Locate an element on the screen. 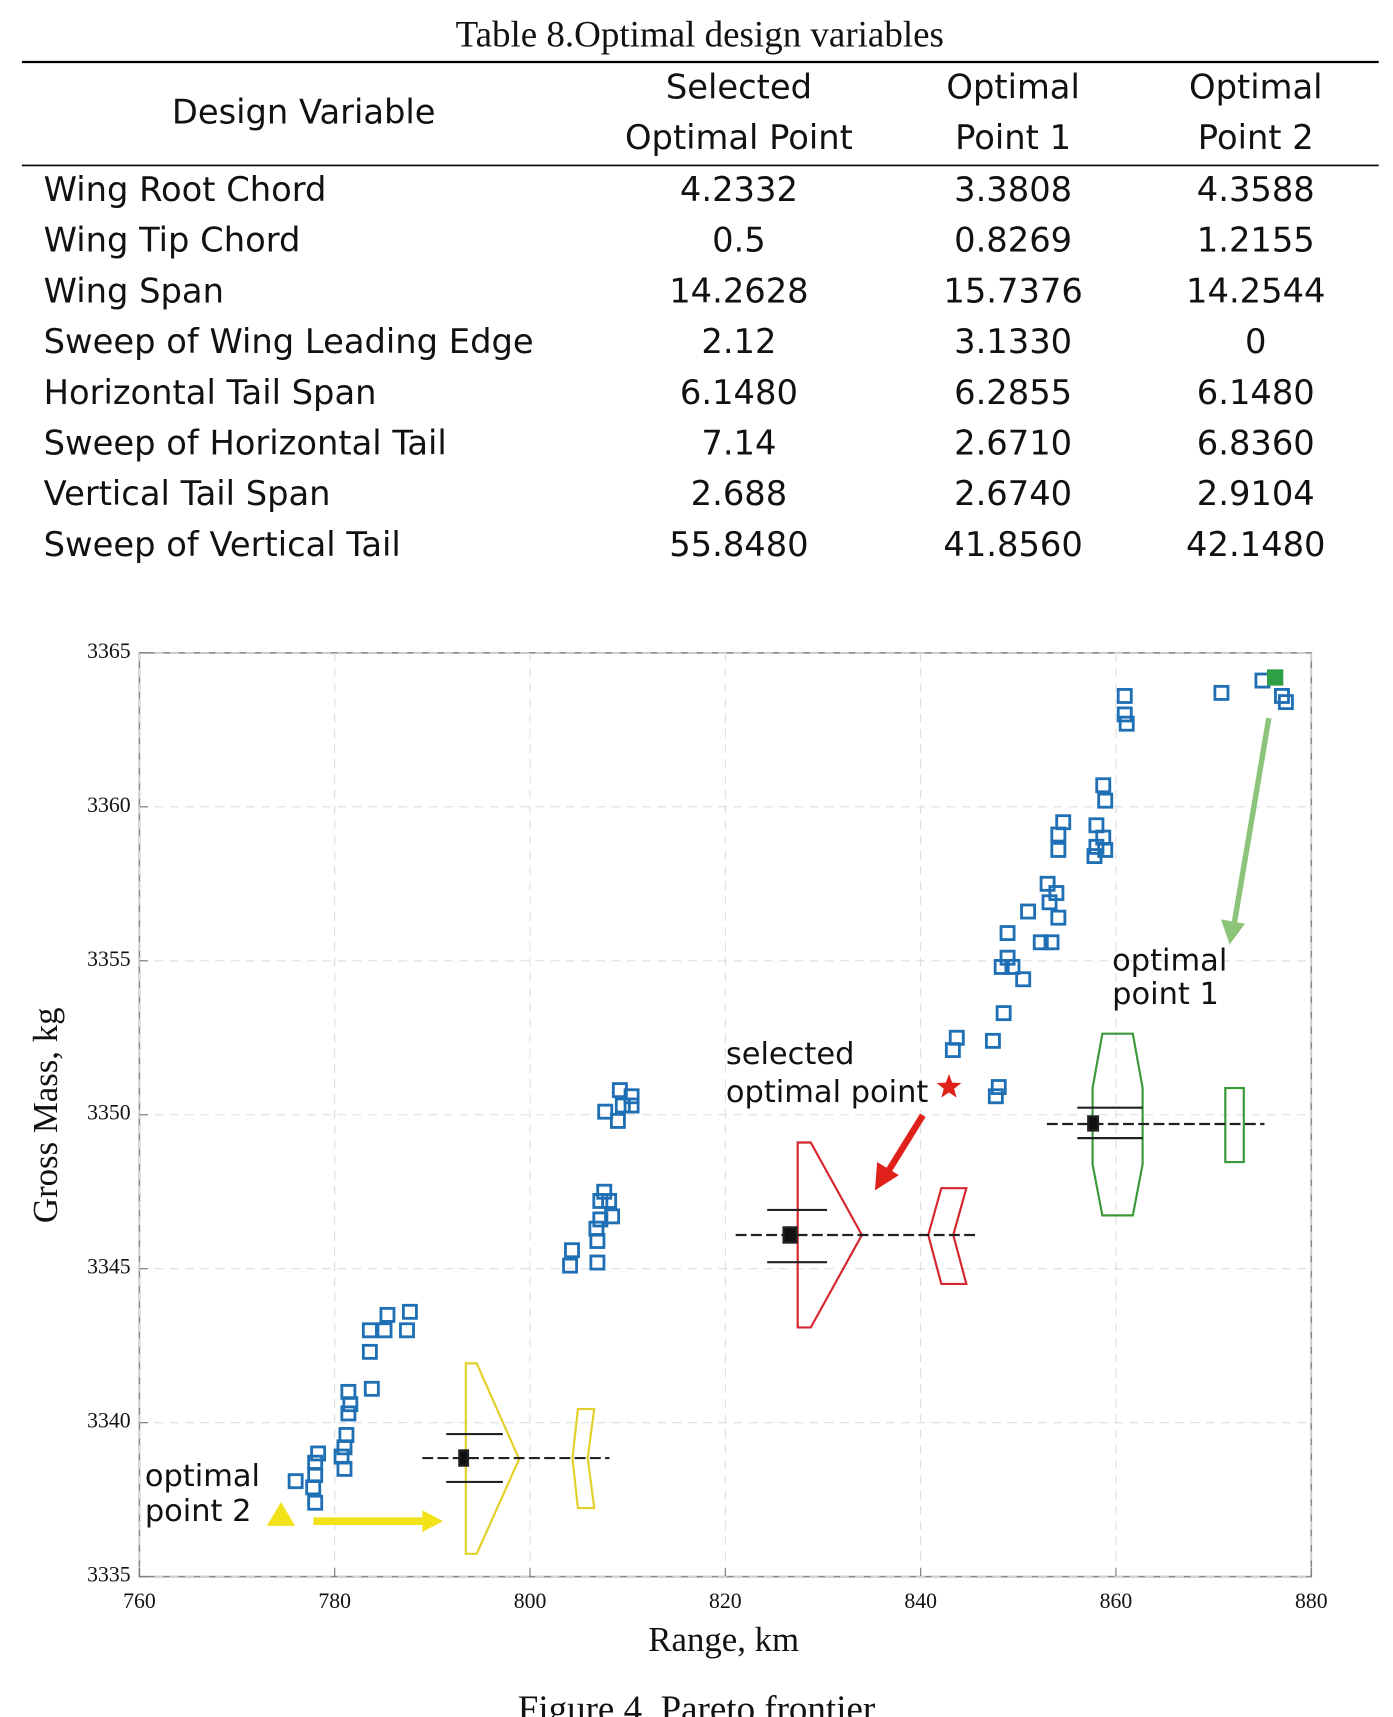  table-cell: 42.1480 is located at coordinates (1255, 544).